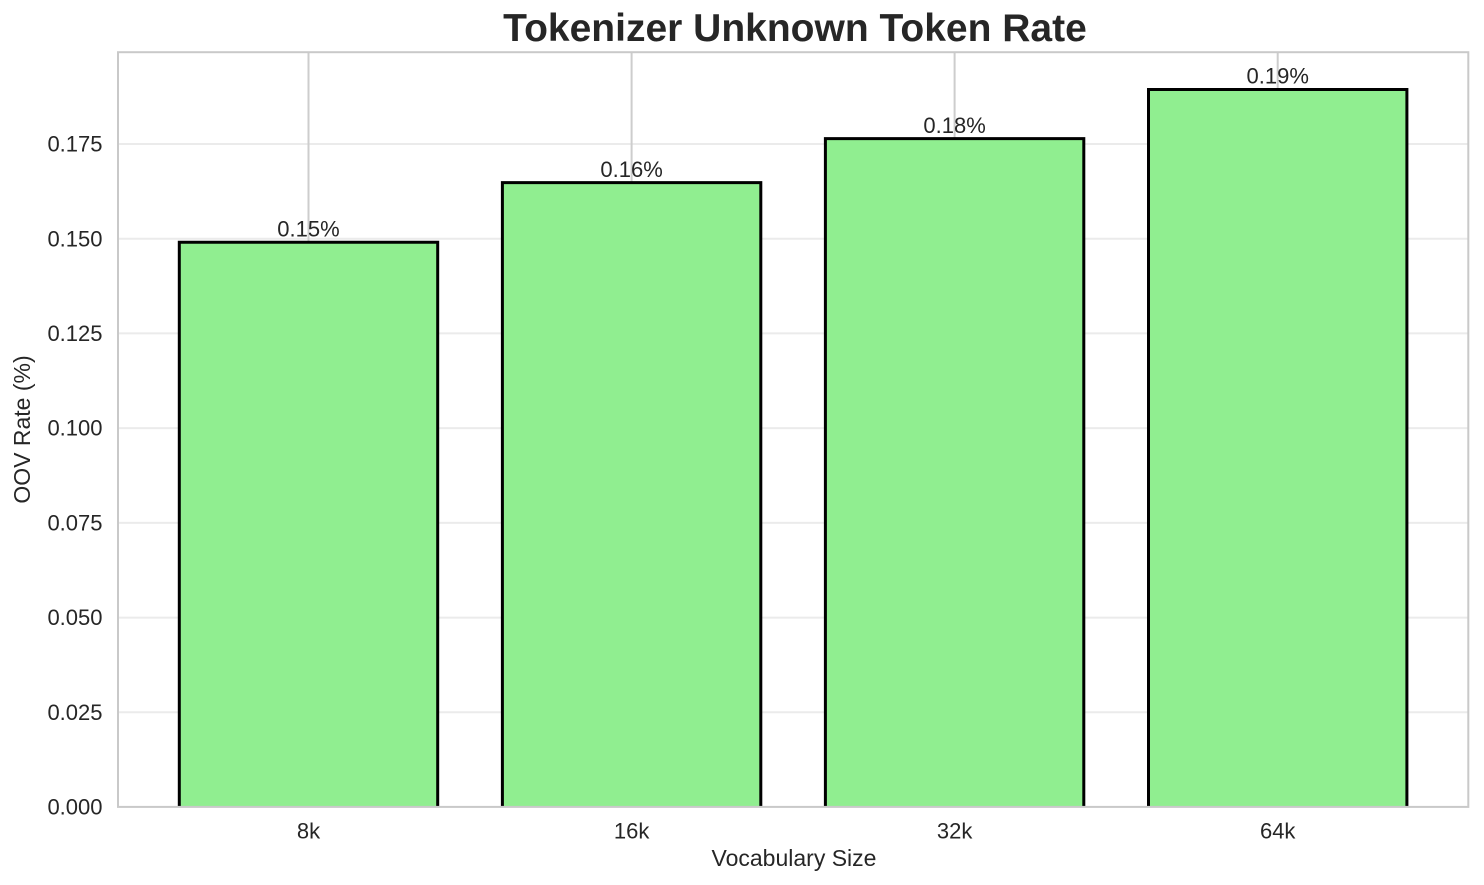 This screenshot has width=1484, height=885. What do you see at coordinates (1278, 76) in the screenshot?
I see `svg-text: 0.19%` at bounding box center [1278, 76].